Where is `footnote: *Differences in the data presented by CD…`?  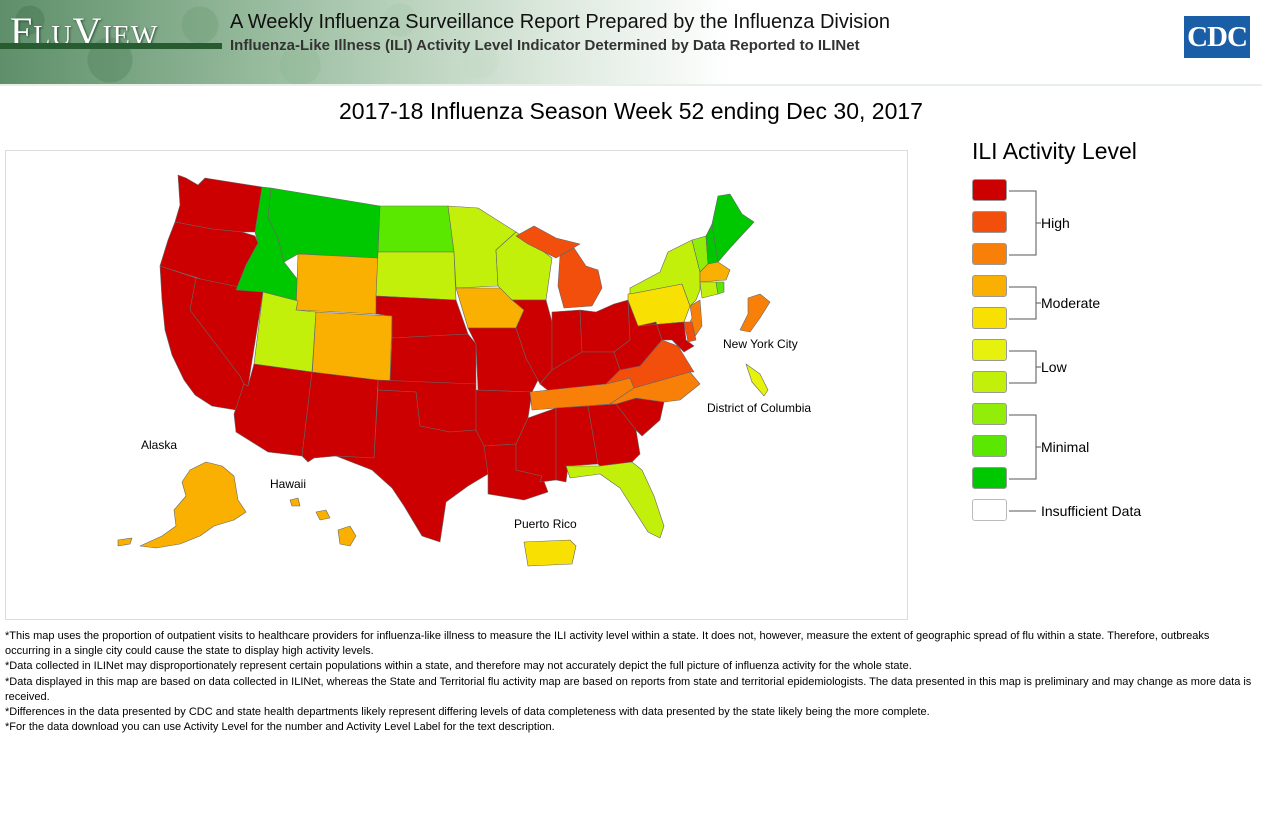
footnote: *Differences in the data presented by CD… is located at coordinates (467, 712).